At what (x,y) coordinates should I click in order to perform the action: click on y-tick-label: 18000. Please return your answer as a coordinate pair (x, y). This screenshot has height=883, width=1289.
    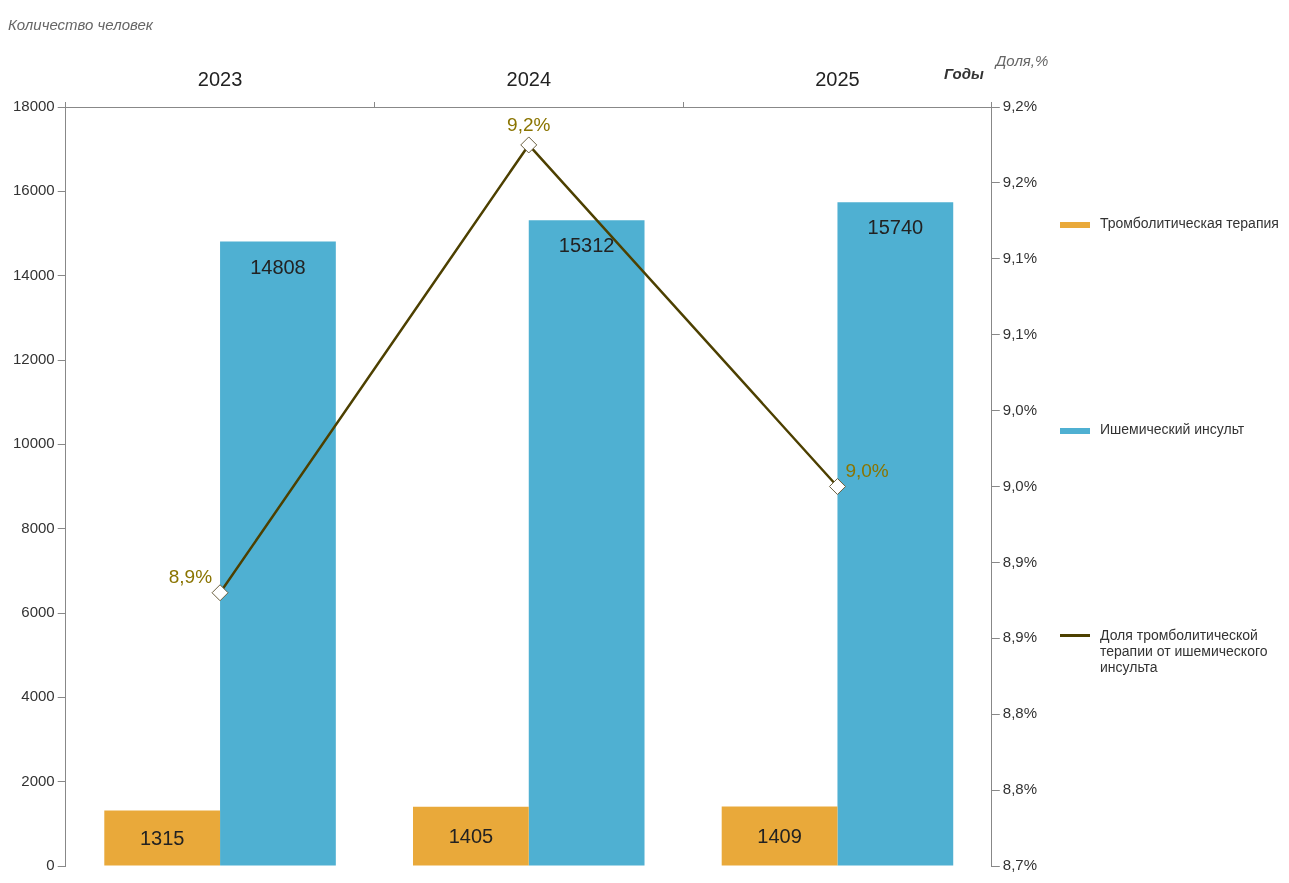
    Looking at the image, I should click on (33, 106).